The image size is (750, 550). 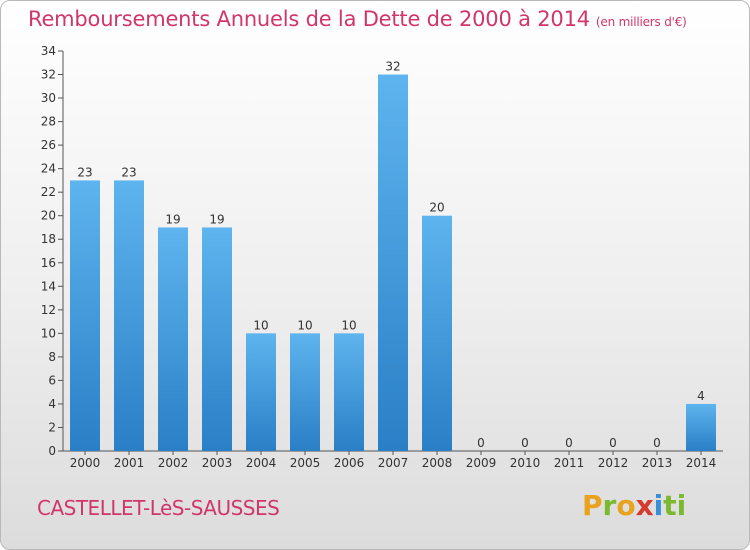 What do you see at coordinates (48, 310) in the screenshot?
I see `y-tick-label: 12` at bounding box center [48, 310].